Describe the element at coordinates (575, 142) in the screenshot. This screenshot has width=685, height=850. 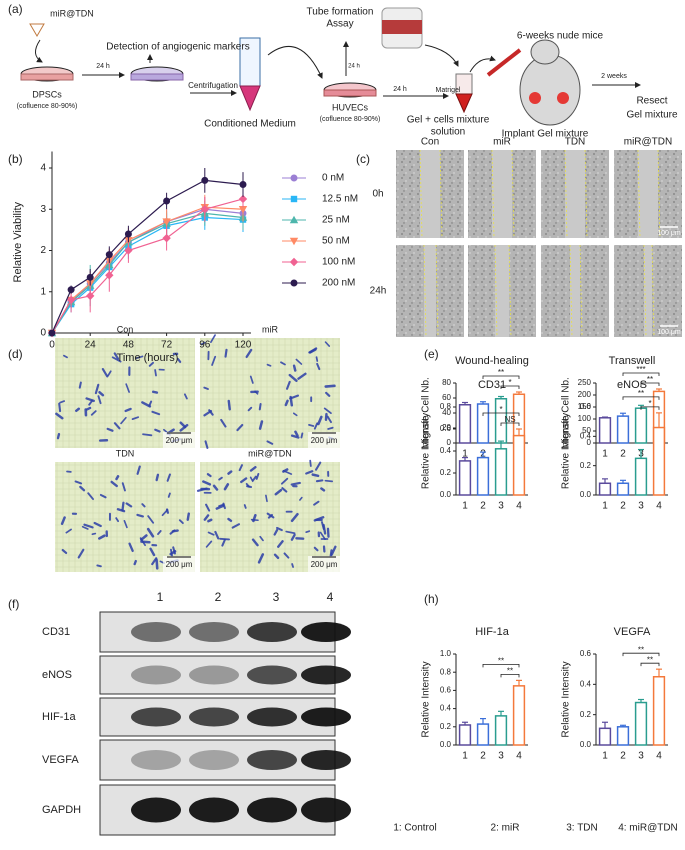
I see `column-label: TDN` at that location.